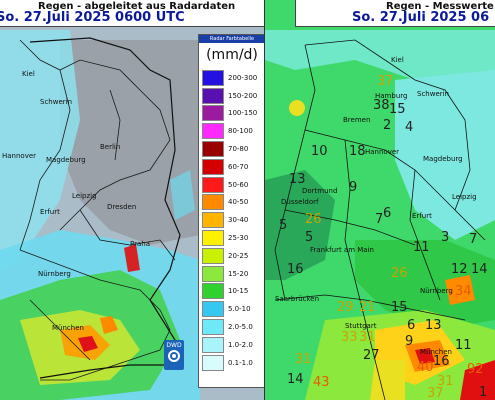 This screenshot has width=495, height=400. What do you see at coordinates (313, 219) in the screenshot?
I see `station-value: 26` at bounding box center [313, 219].